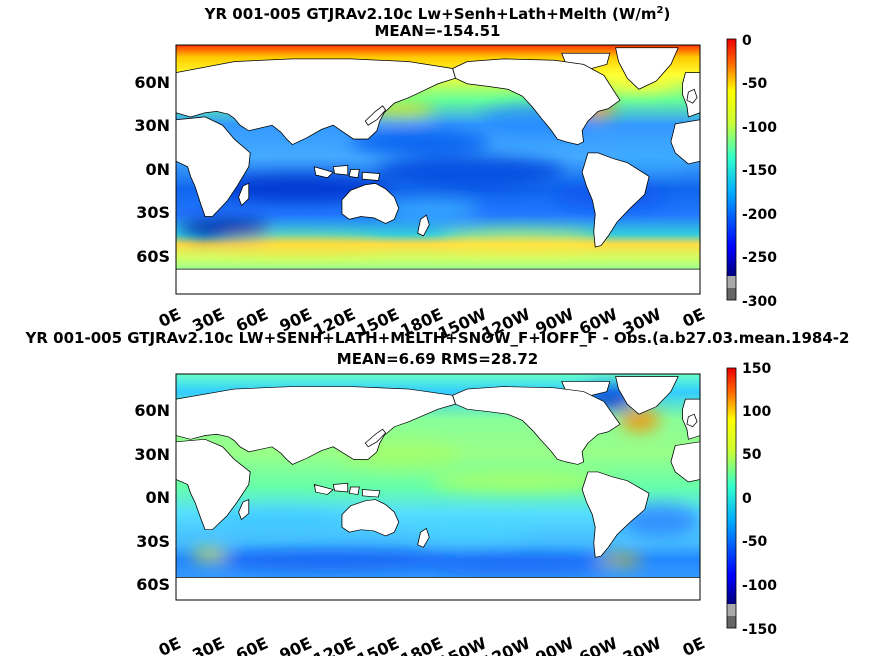 This screenshot has height=656, width=875. I want to click on map1-cbar-label: -100, so click(759, 128).